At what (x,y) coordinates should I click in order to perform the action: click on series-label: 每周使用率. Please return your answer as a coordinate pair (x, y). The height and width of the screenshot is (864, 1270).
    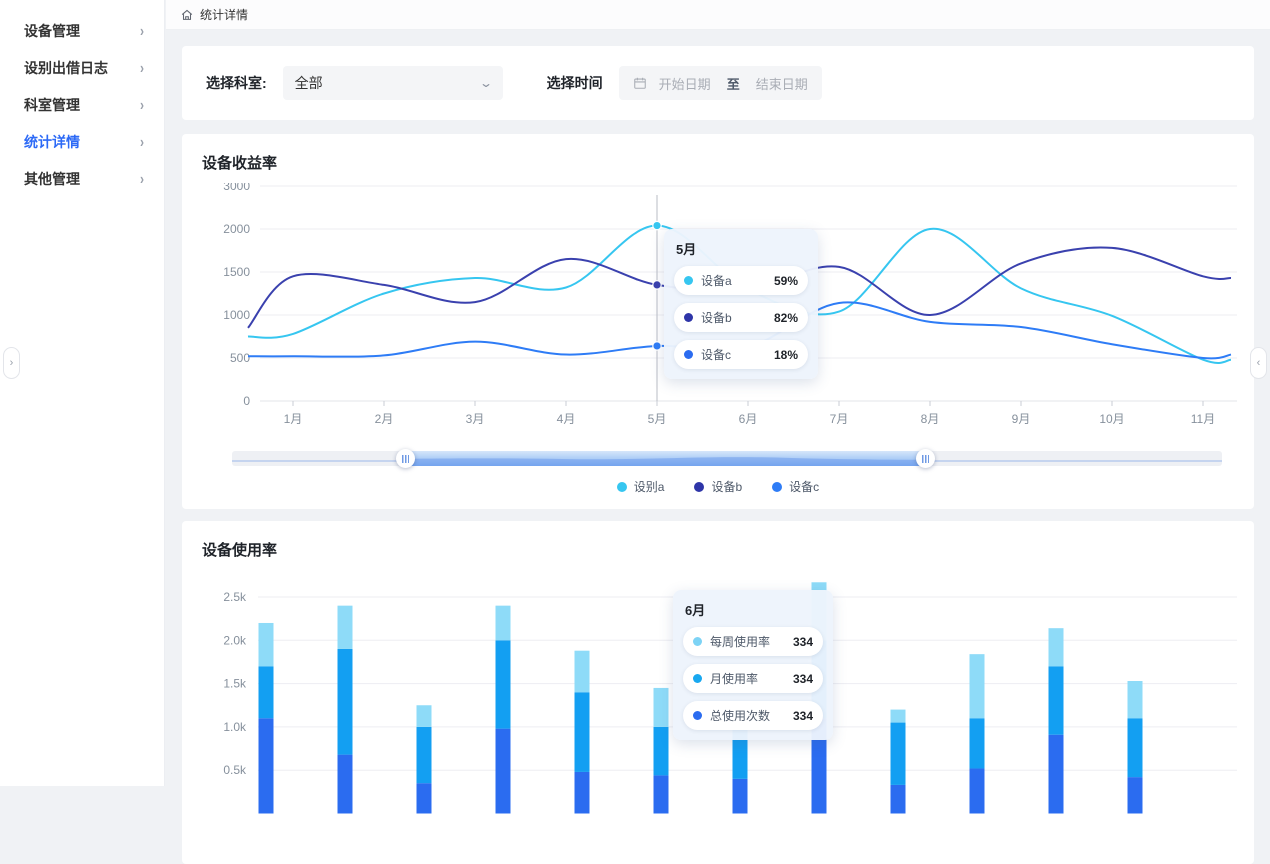
    Looking at the image, I should click on (740, 641).